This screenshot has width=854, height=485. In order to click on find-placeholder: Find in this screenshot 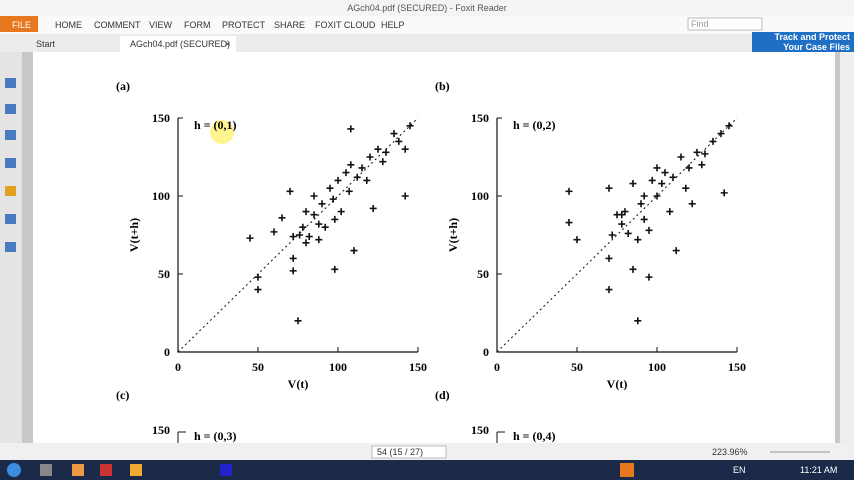, I will do `click(700, 24)`.